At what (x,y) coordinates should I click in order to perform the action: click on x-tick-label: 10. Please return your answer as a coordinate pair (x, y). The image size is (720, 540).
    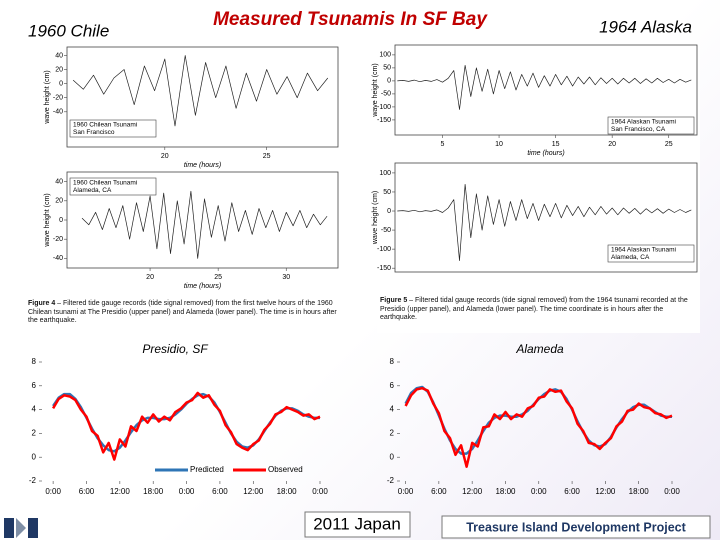
    Looking at the image, I should click on (499, 144).